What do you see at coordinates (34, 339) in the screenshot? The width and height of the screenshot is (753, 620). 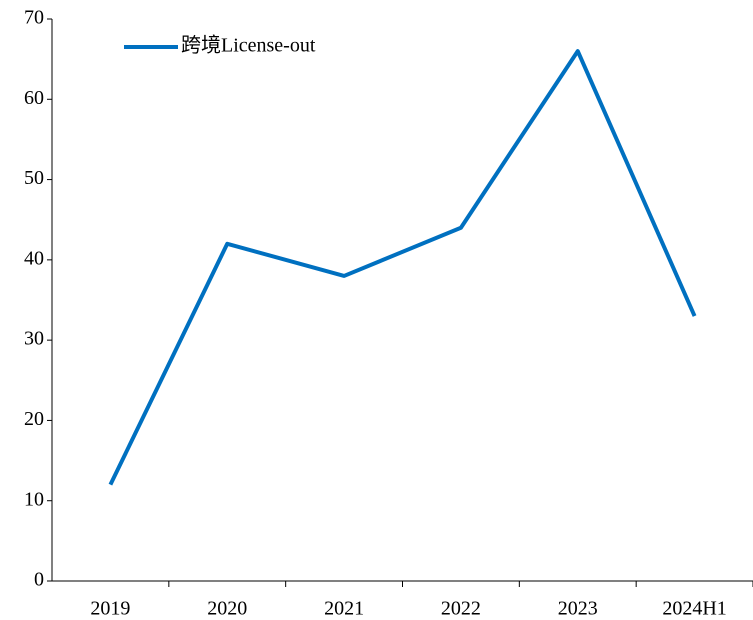 I see `y-tick-label: 30` at bounding box center [34, 339].